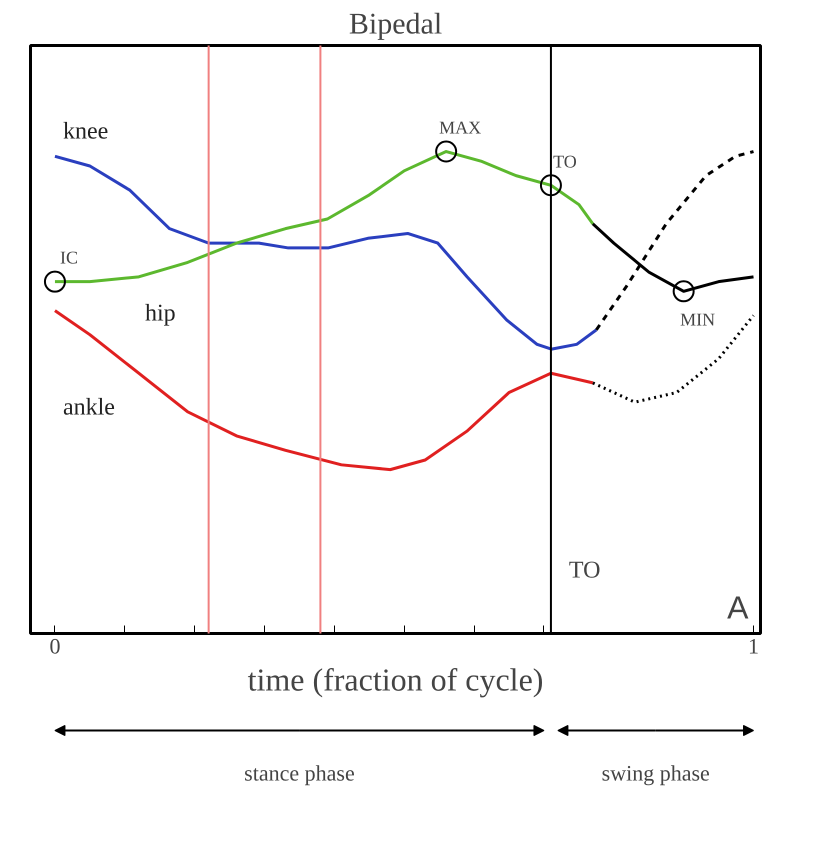  Describe the element at coordinates (160, 313) in the screenshot. I see `series-label: hip` at that location.